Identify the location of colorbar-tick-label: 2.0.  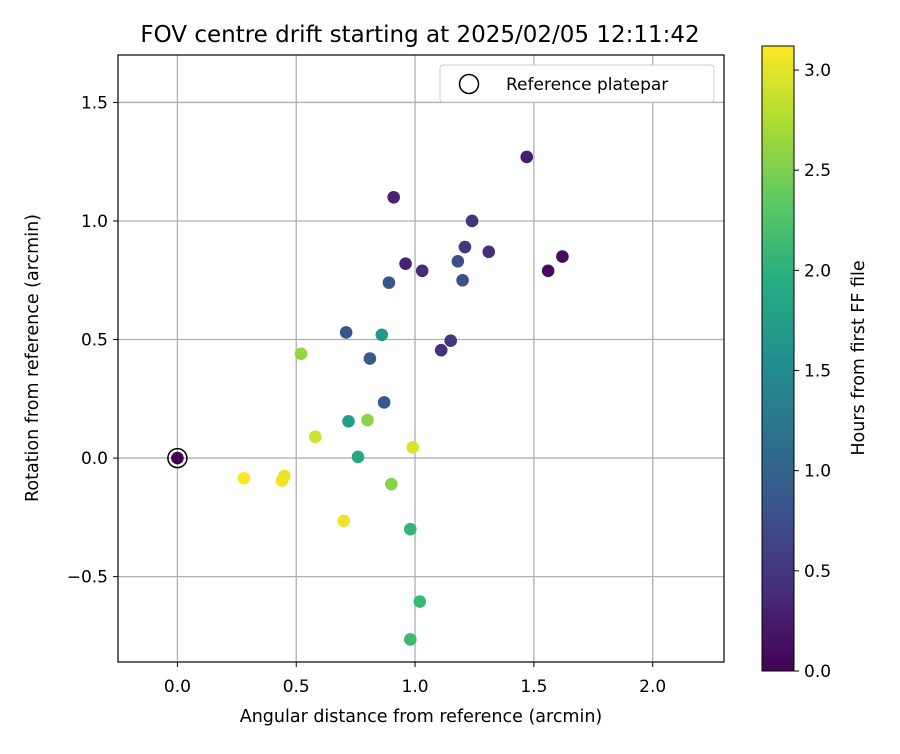
(817, 271).